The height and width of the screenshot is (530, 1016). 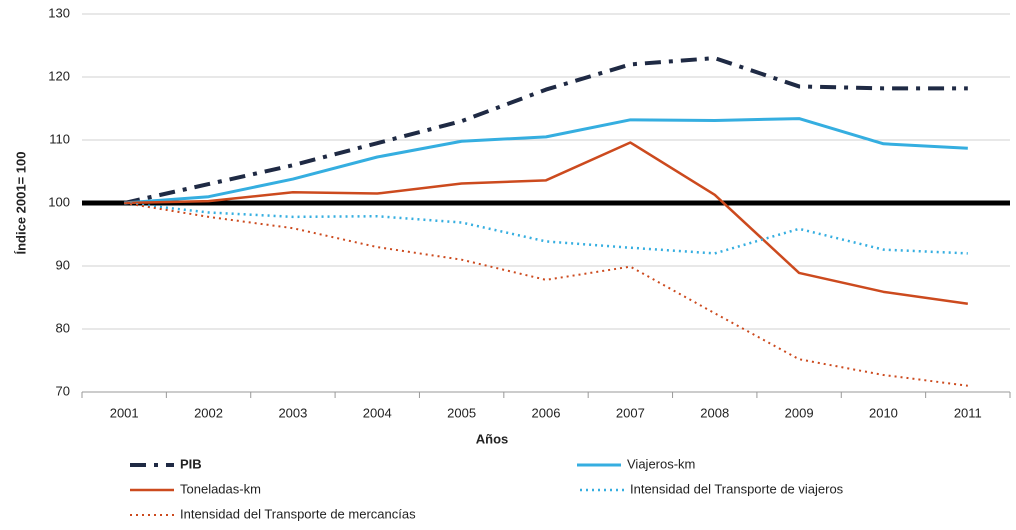 What do you see at coordinates (883, 412) in the screenshot?
I see `x-tick-label: 2010` at bounding box center [883, 412].